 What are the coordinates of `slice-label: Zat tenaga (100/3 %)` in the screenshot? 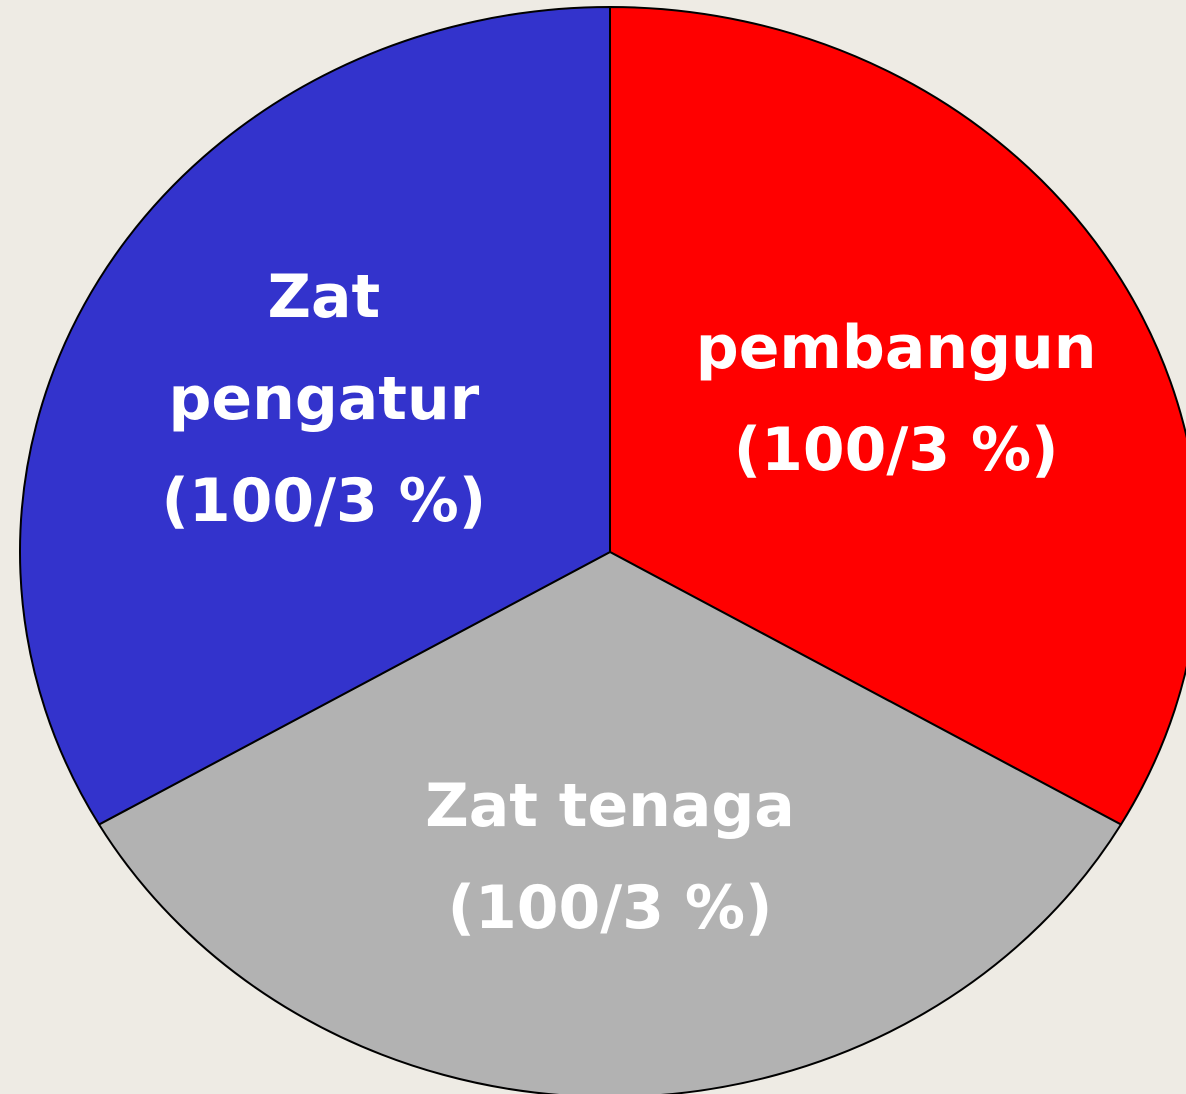 It's located at (610, 857).